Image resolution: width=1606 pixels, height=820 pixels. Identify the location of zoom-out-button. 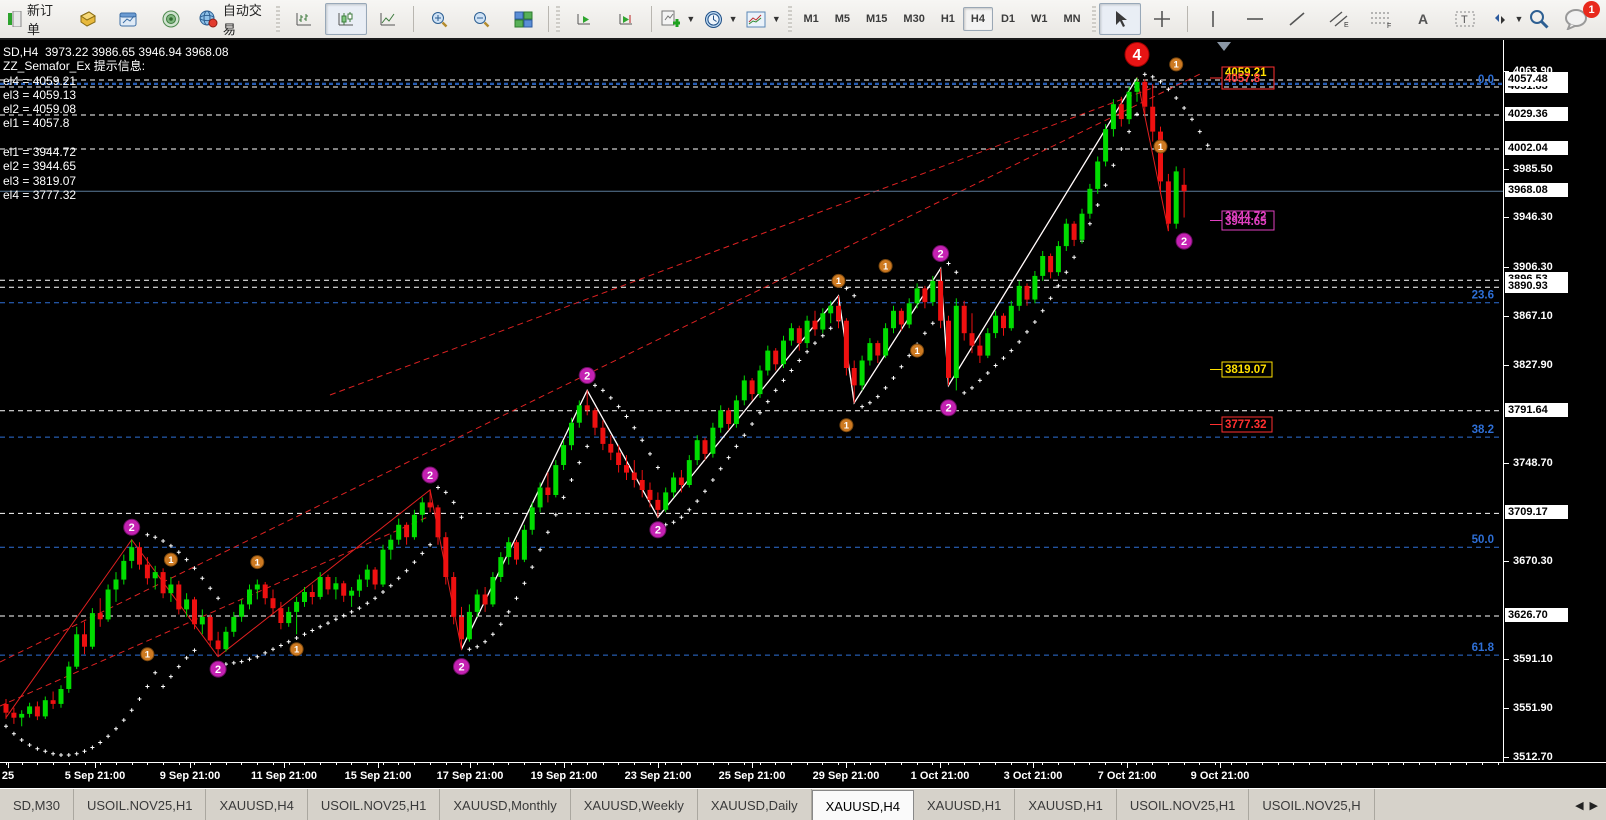
(481, 19).